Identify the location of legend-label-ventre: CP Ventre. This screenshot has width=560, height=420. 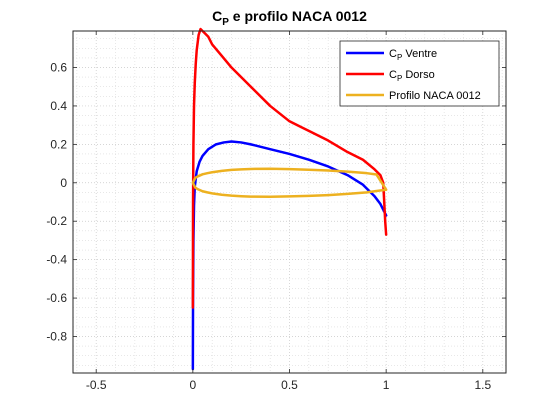
(413, 55).